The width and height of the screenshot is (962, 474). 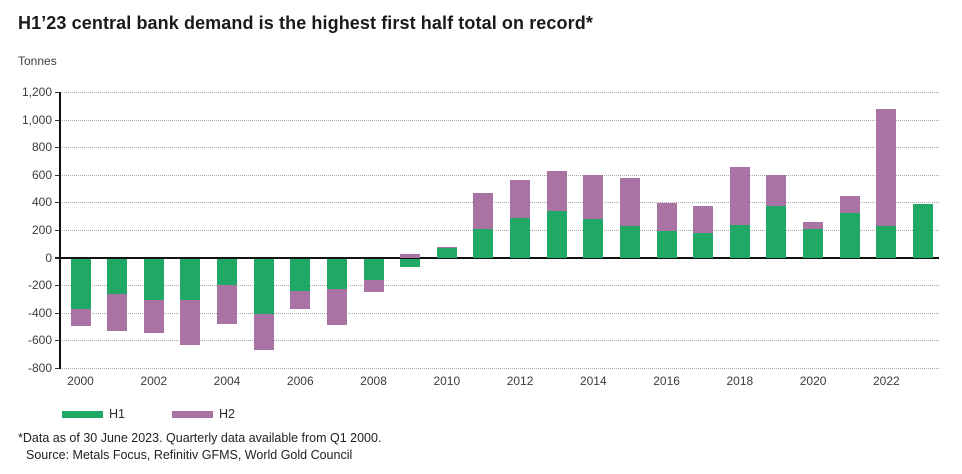 I want to click on bar-2011-h1, so click(x=483, y=243).